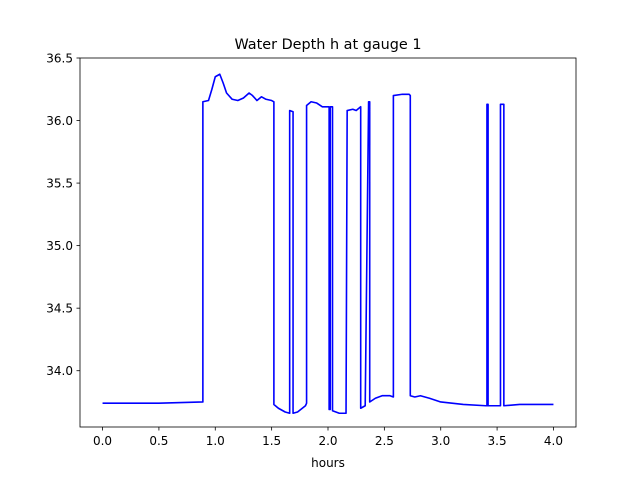  I want to click on y-tick-label: 34.0, so click(59, 371).